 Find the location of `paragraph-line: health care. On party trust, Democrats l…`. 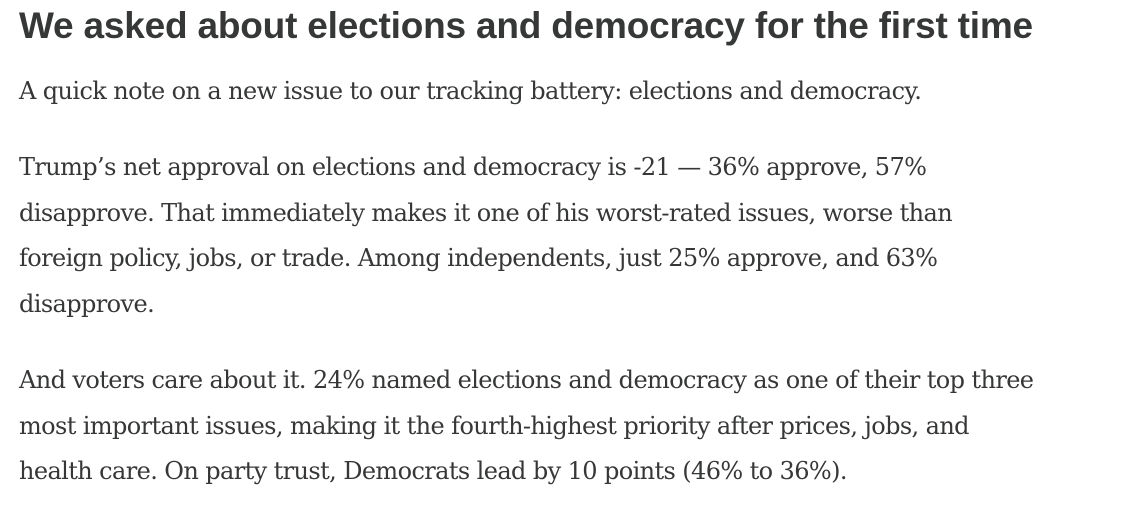

paragraph-line: health care. On party trust, Democrats l… is located at coordinates (433, 471).